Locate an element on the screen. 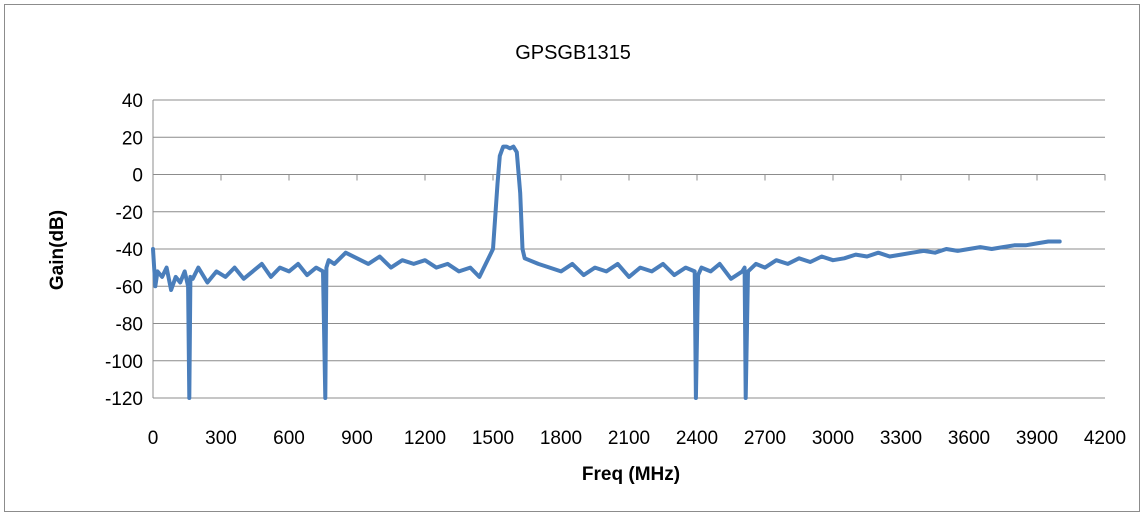  x-tick-label-12: 3600 is located at coordinates (969, 438).